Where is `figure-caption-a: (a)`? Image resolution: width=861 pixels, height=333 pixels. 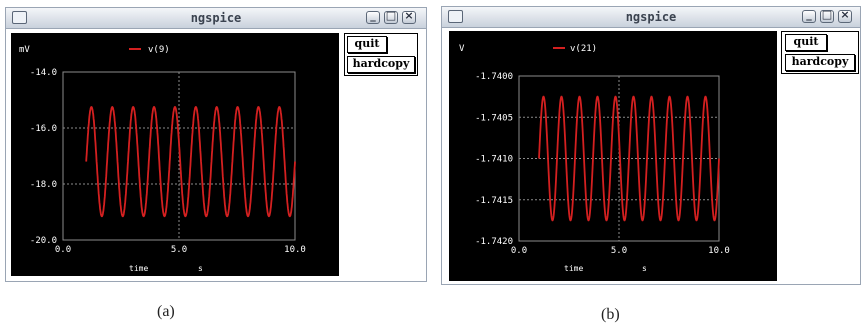 figure-caption-a: (a) is located at coordinates (166, 311).